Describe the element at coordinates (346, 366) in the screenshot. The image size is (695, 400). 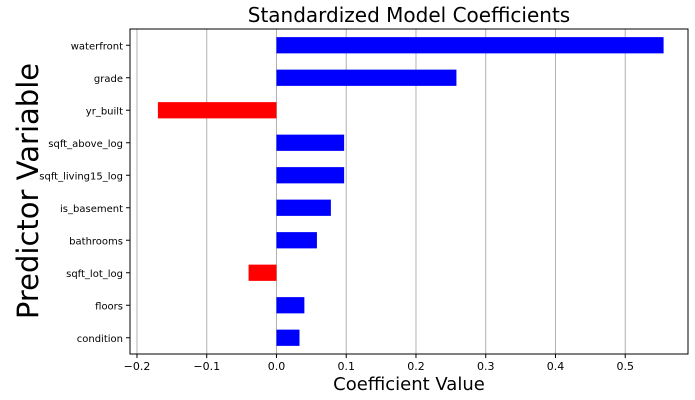
I see `x-tick-label: 0.1` at that location.